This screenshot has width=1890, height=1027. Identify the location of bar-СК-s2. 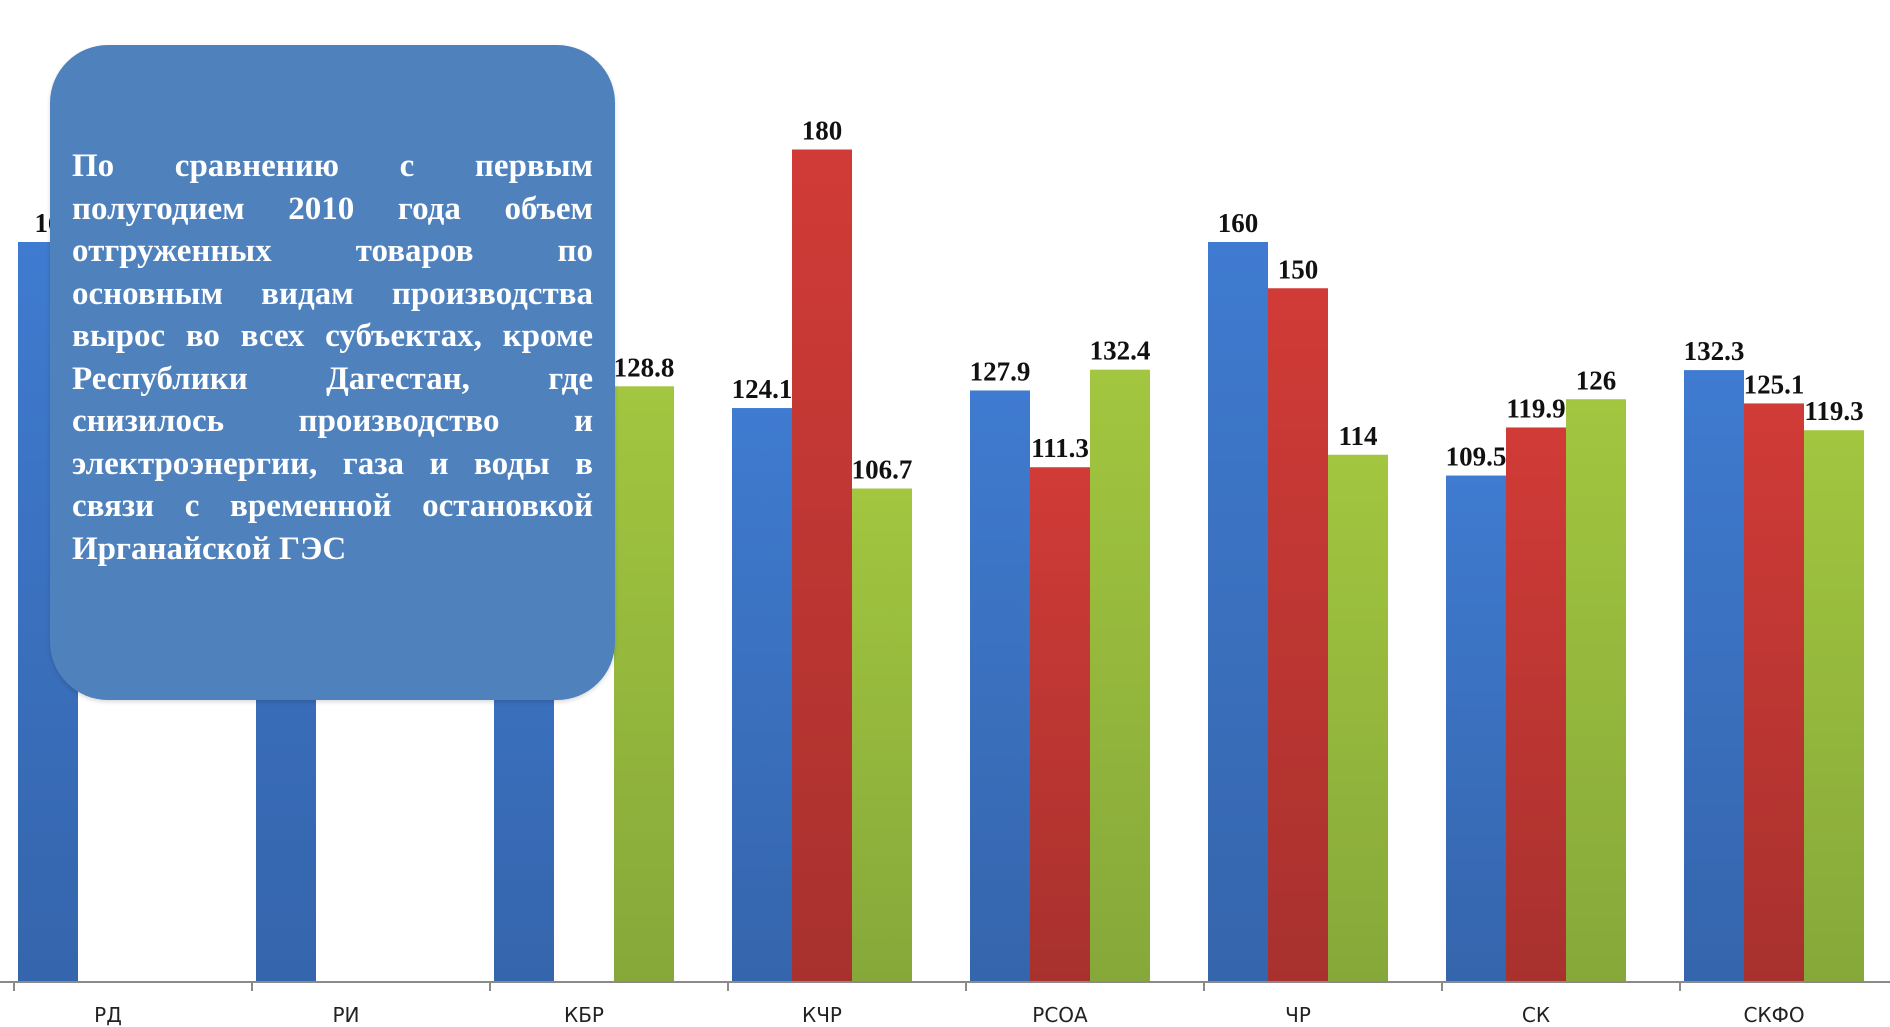
(1536, 704).